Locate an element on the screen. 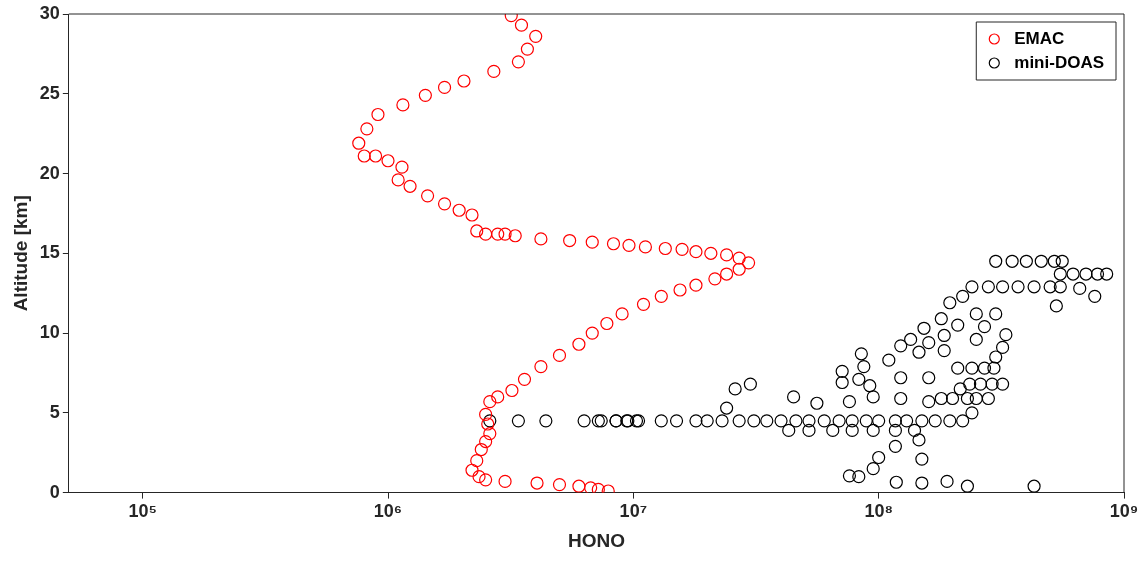  legend-label: mini-DOAS is located at coordinates (1059, 62).